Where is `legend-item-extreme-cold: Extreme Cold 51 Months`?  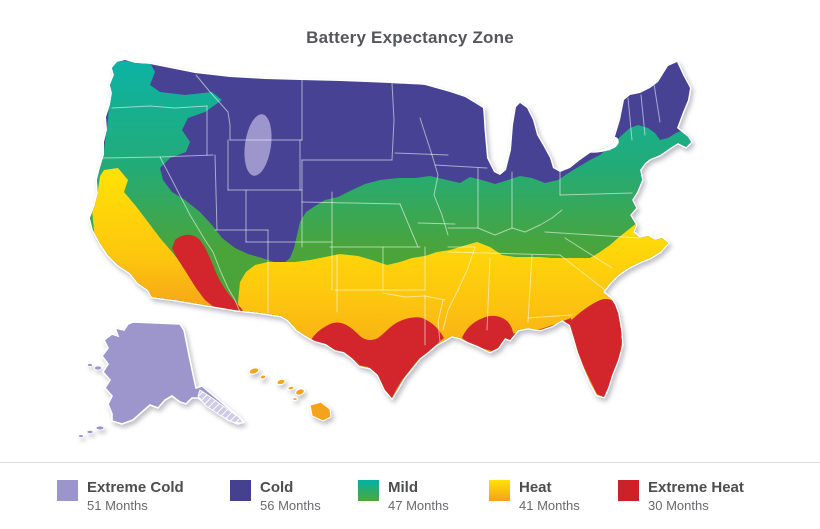 legend-item-extreme-cold: Extreme Cold 51 Months is located at coordinates (120, 496).